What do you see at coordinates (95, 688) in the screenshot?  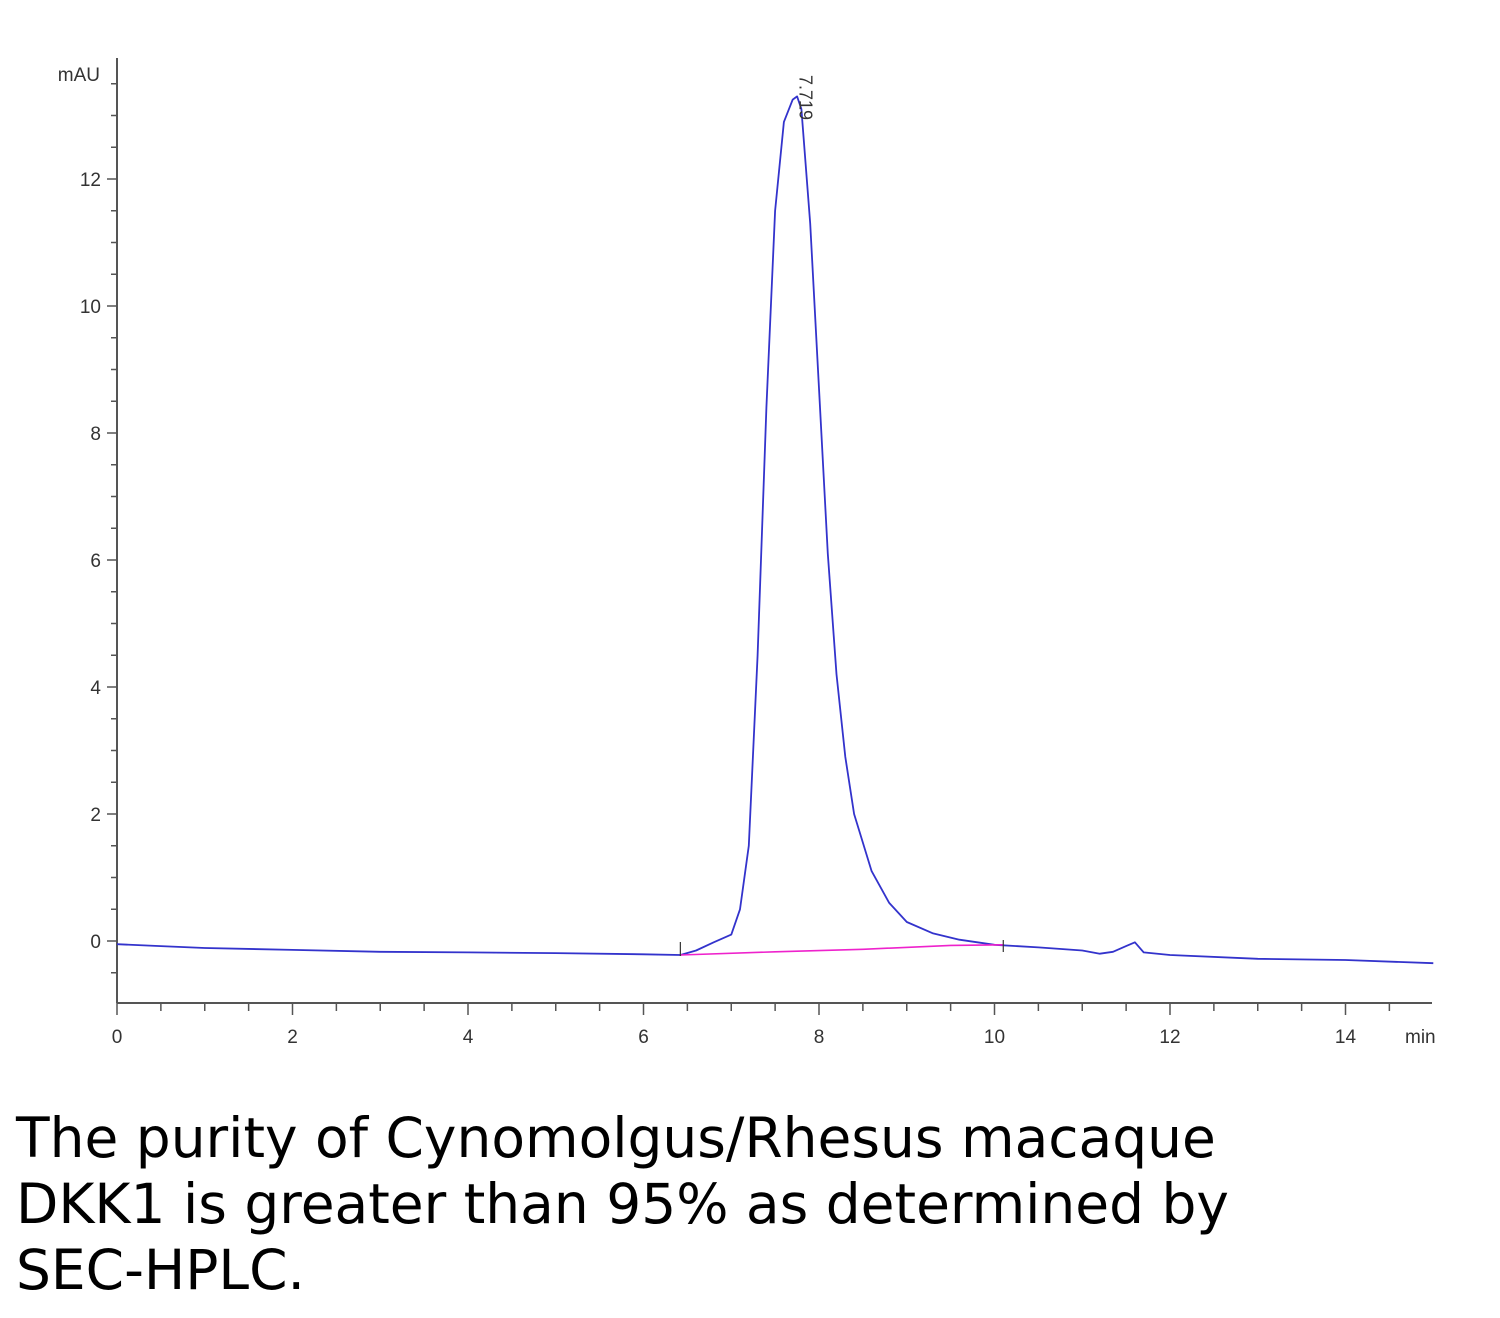 I see `y-tick-label: 4` at bounding box center [95, 688].